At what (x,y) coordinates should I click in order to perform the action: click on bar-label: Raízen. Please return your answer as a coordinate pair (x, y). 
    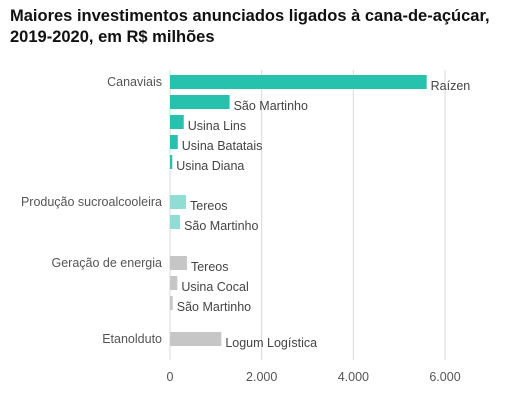
    Looking at the image, I should click on (451, 86).